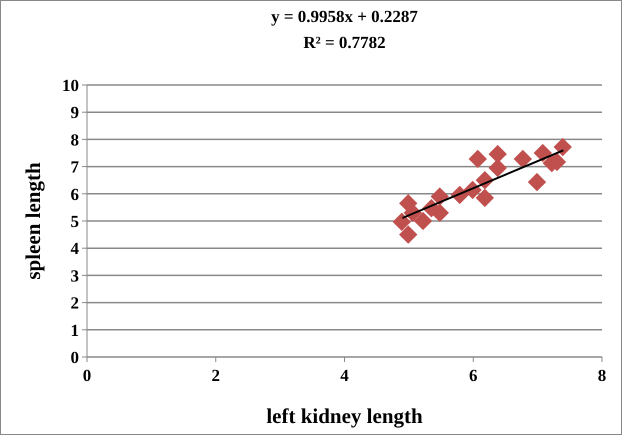 The width and height of the screenshot is (622, 435). I want to click on y-tick-label: 5, so click(74, 221).